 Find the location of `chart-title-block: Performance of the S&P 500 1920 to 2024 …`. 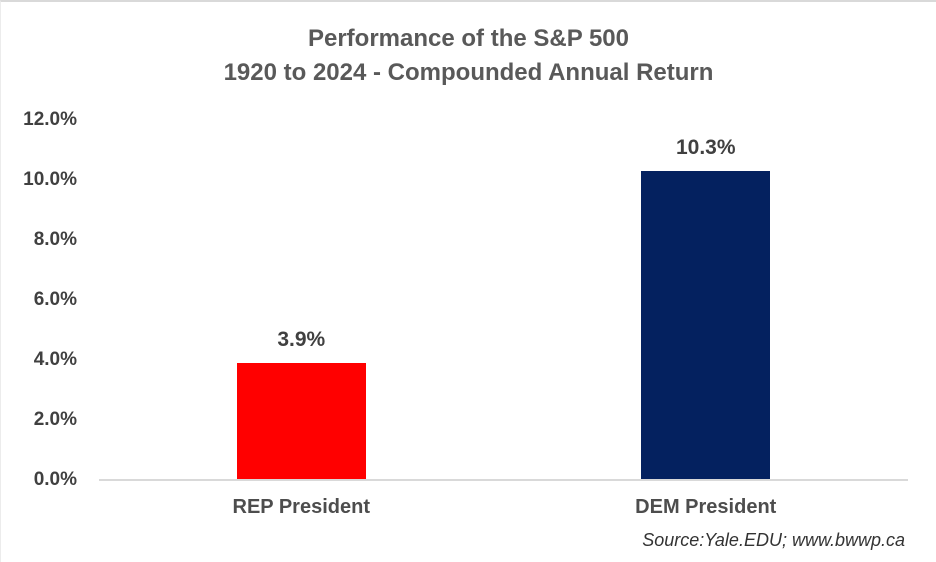

chart-title-block: Performance of the S&P 500 1920 to 2024 … is located at coordinates (468, 56).